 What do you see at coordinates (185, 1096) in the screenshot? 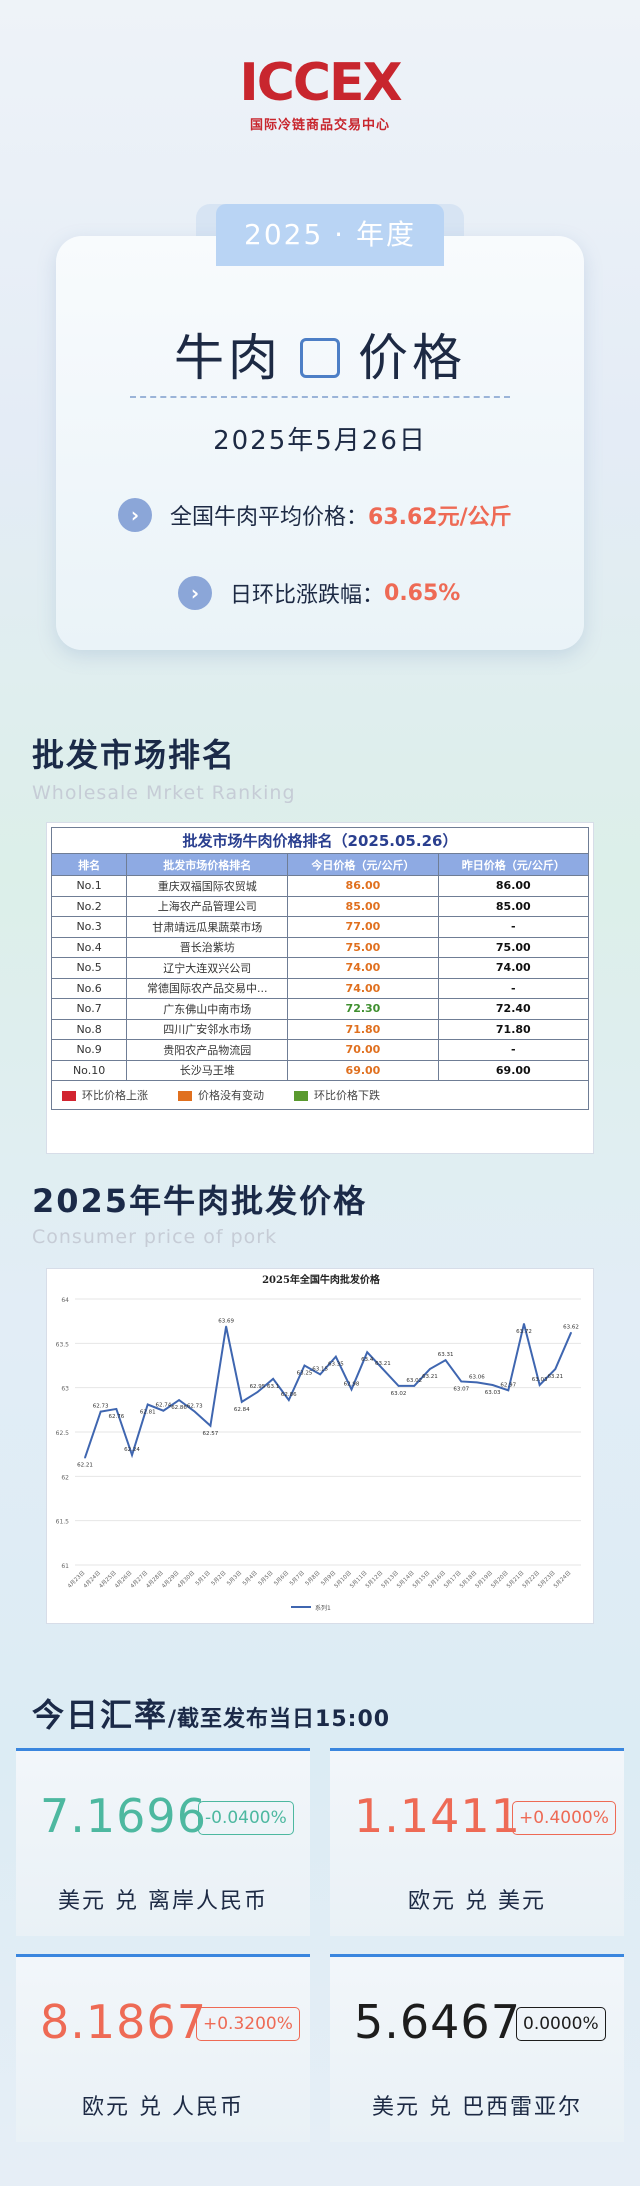
I see `legend-flat-swatch` at bounding box center [185, 1096].